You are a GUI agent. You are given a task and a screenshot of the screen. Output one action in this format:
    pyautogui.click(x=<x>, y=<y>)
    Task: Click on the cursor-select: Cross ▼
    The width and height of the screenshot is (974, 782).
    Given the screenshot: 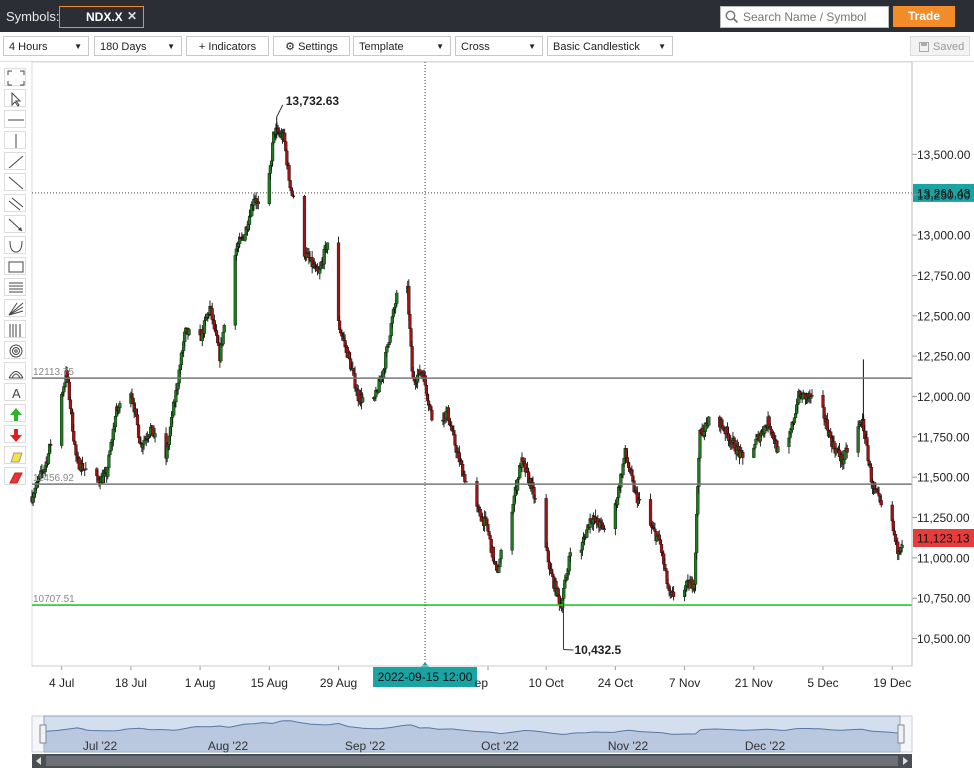 What is the action you would take?
    pyautogui.click(x=499, y=46)
    